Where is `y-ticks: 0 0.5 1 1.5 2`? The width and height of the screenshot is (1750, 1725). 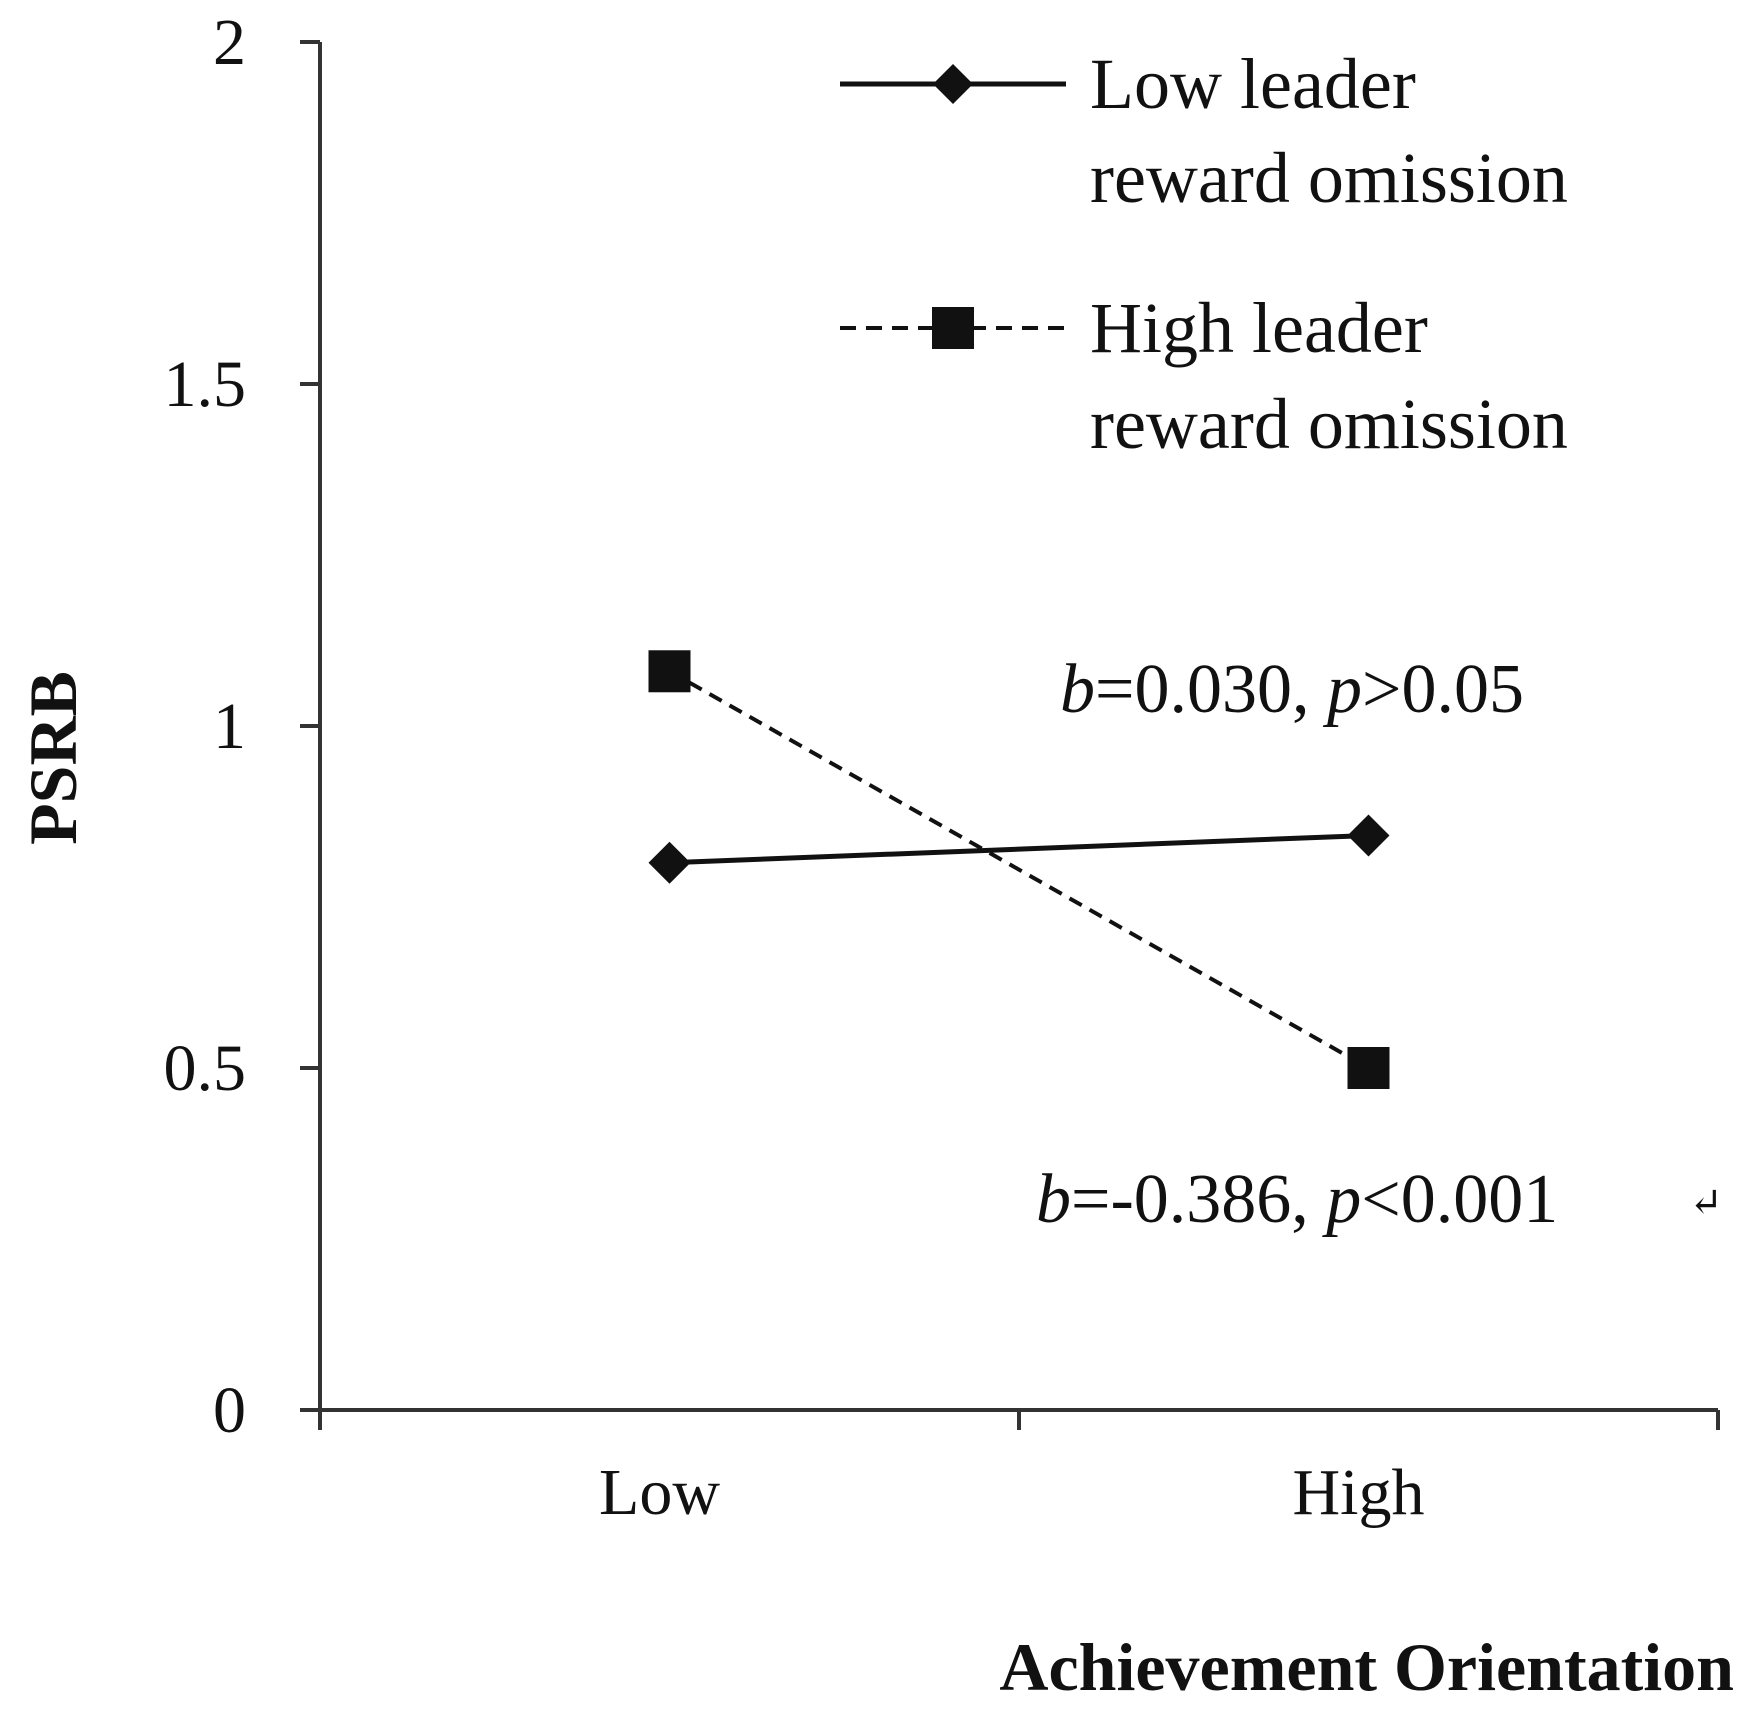 y-ticks: 0 0.5 1 1.5 2 is located at coordinates (242, 726).